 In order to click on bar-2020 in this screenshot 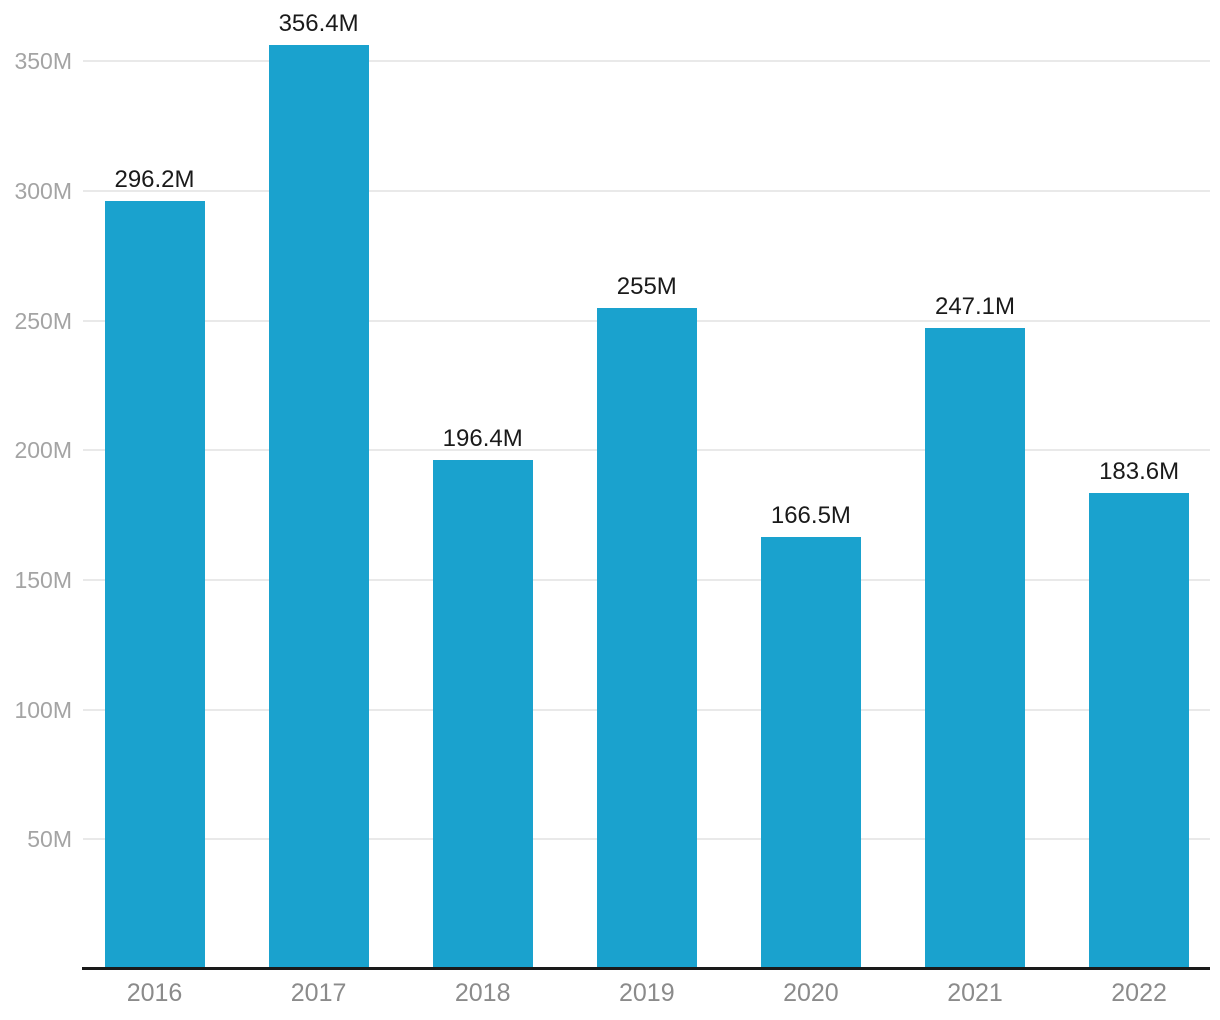, I will do `click(810, 753)`.